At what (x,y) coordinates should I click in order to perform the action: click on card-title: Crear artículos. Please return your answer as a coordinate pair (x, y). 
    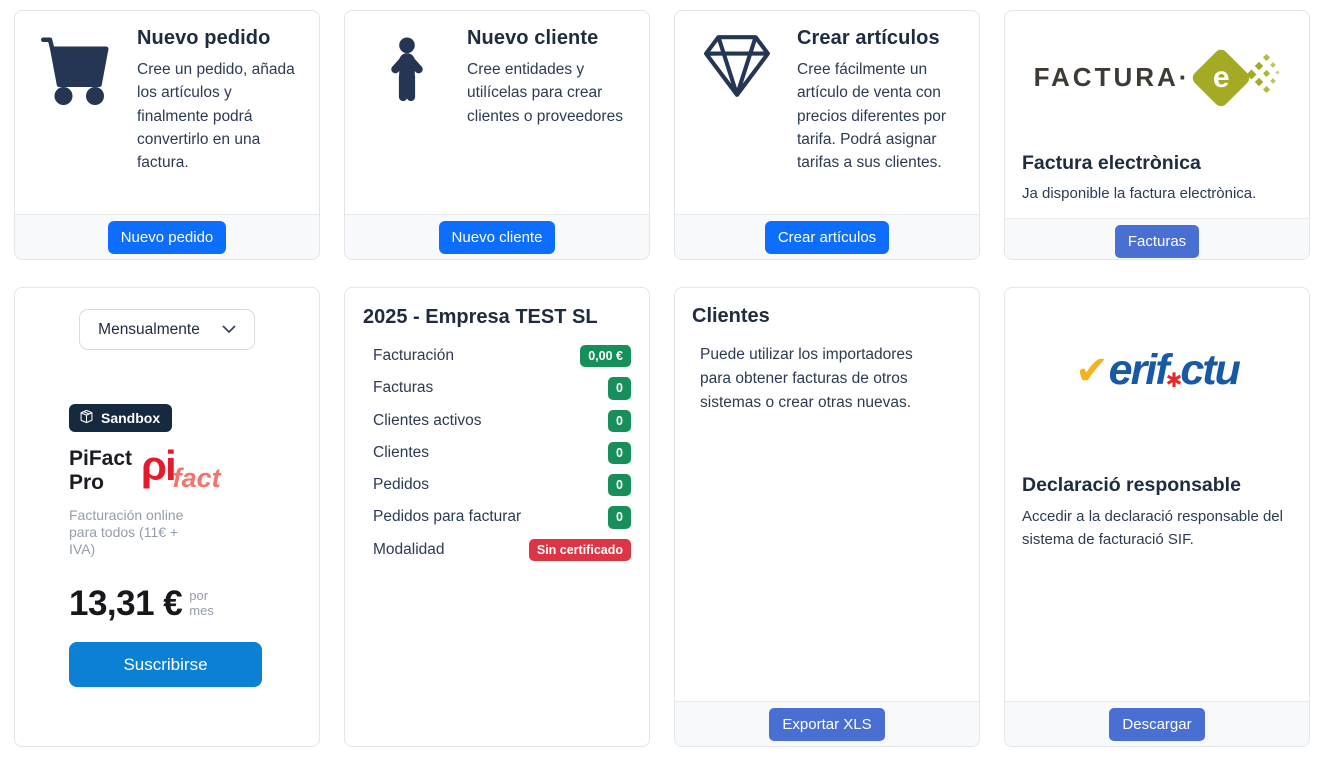
    Looking at the image, I should click on (868, 38).